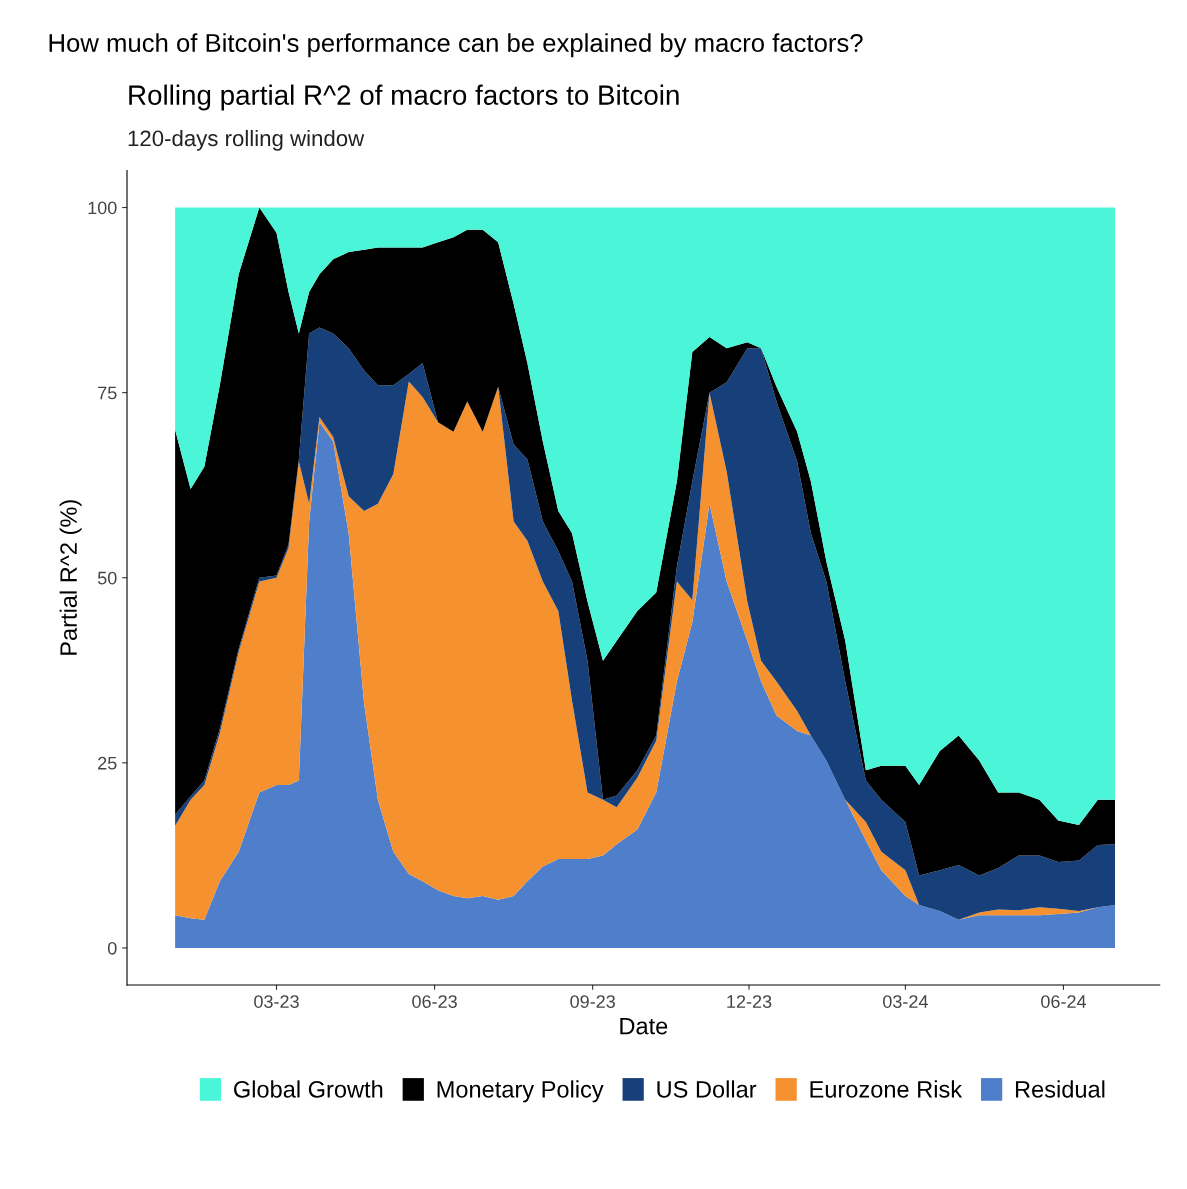 Image resolution: width=1187 pixels, height=1189 pixels. What do you see at coordinates (276, 1001) in the screenshot?
I see `x-tick-label: 03-23` at bounding box center [276, 1001].